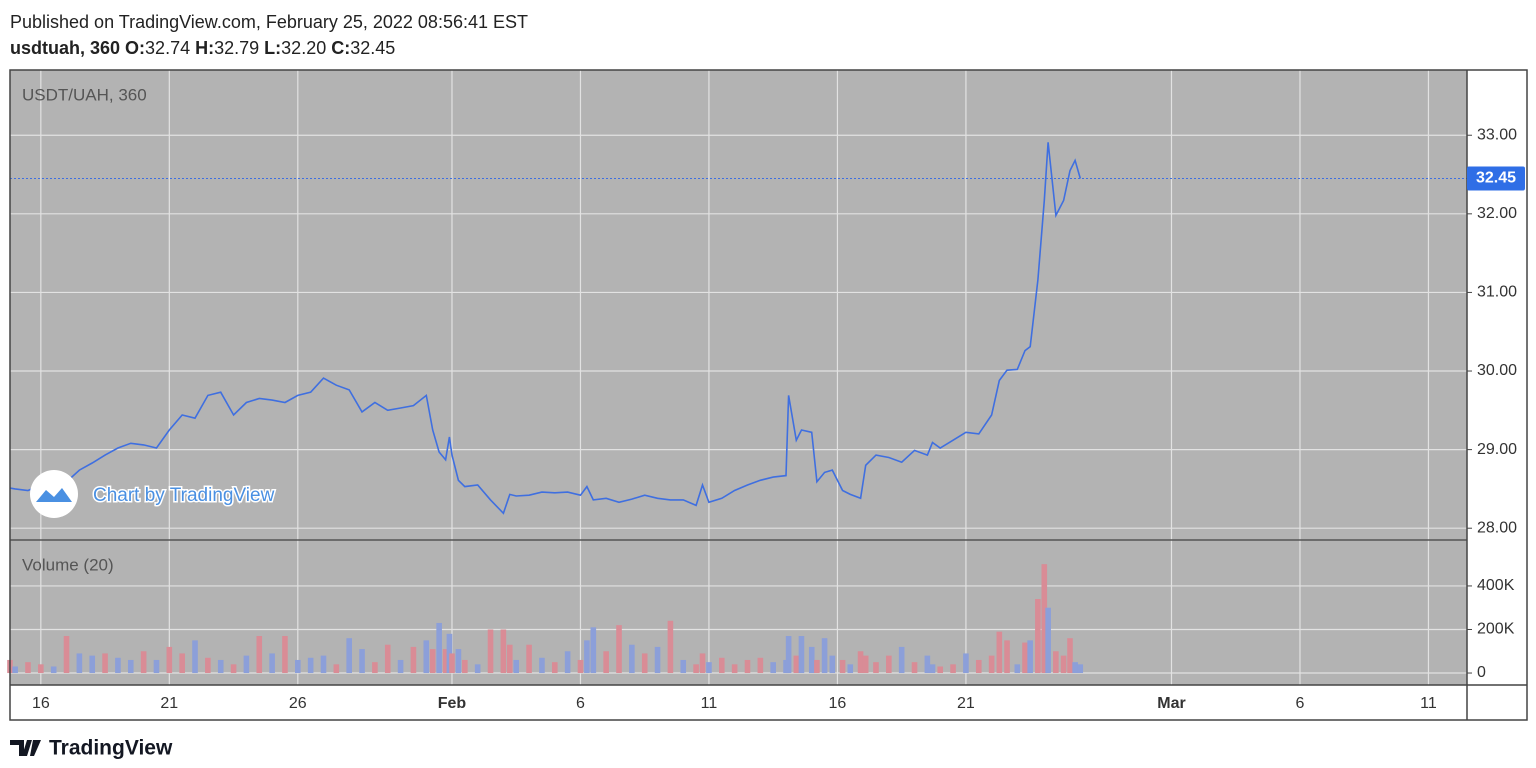  What do you see at coordinates (111, 748) in the screenshot?
I see `footer-text: TradingView` at bounding box center [111, 748].